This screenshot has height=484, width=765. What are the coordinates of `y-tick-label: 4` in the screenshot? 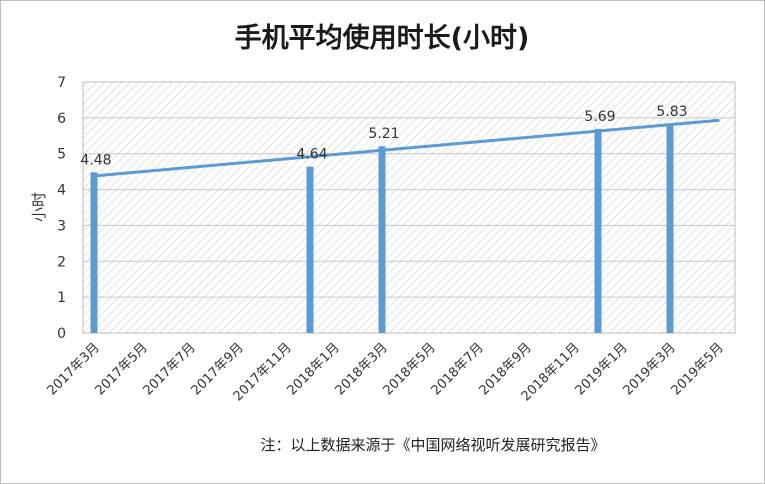 It's located at (61, 191).